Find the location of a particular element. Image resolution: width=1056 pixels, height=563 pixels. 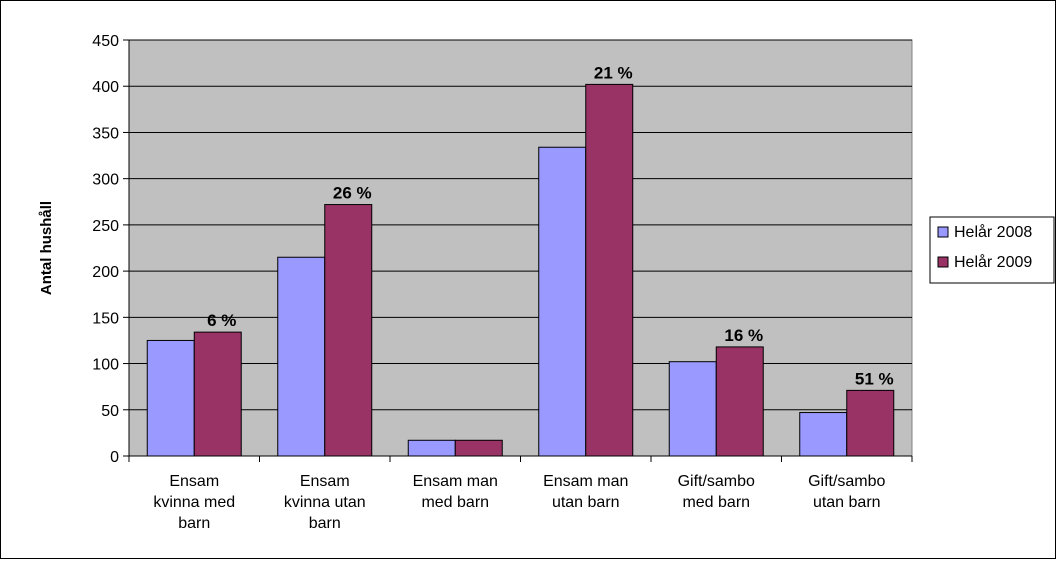

y-tick-label: 50 is located at coordinates (110, 411).